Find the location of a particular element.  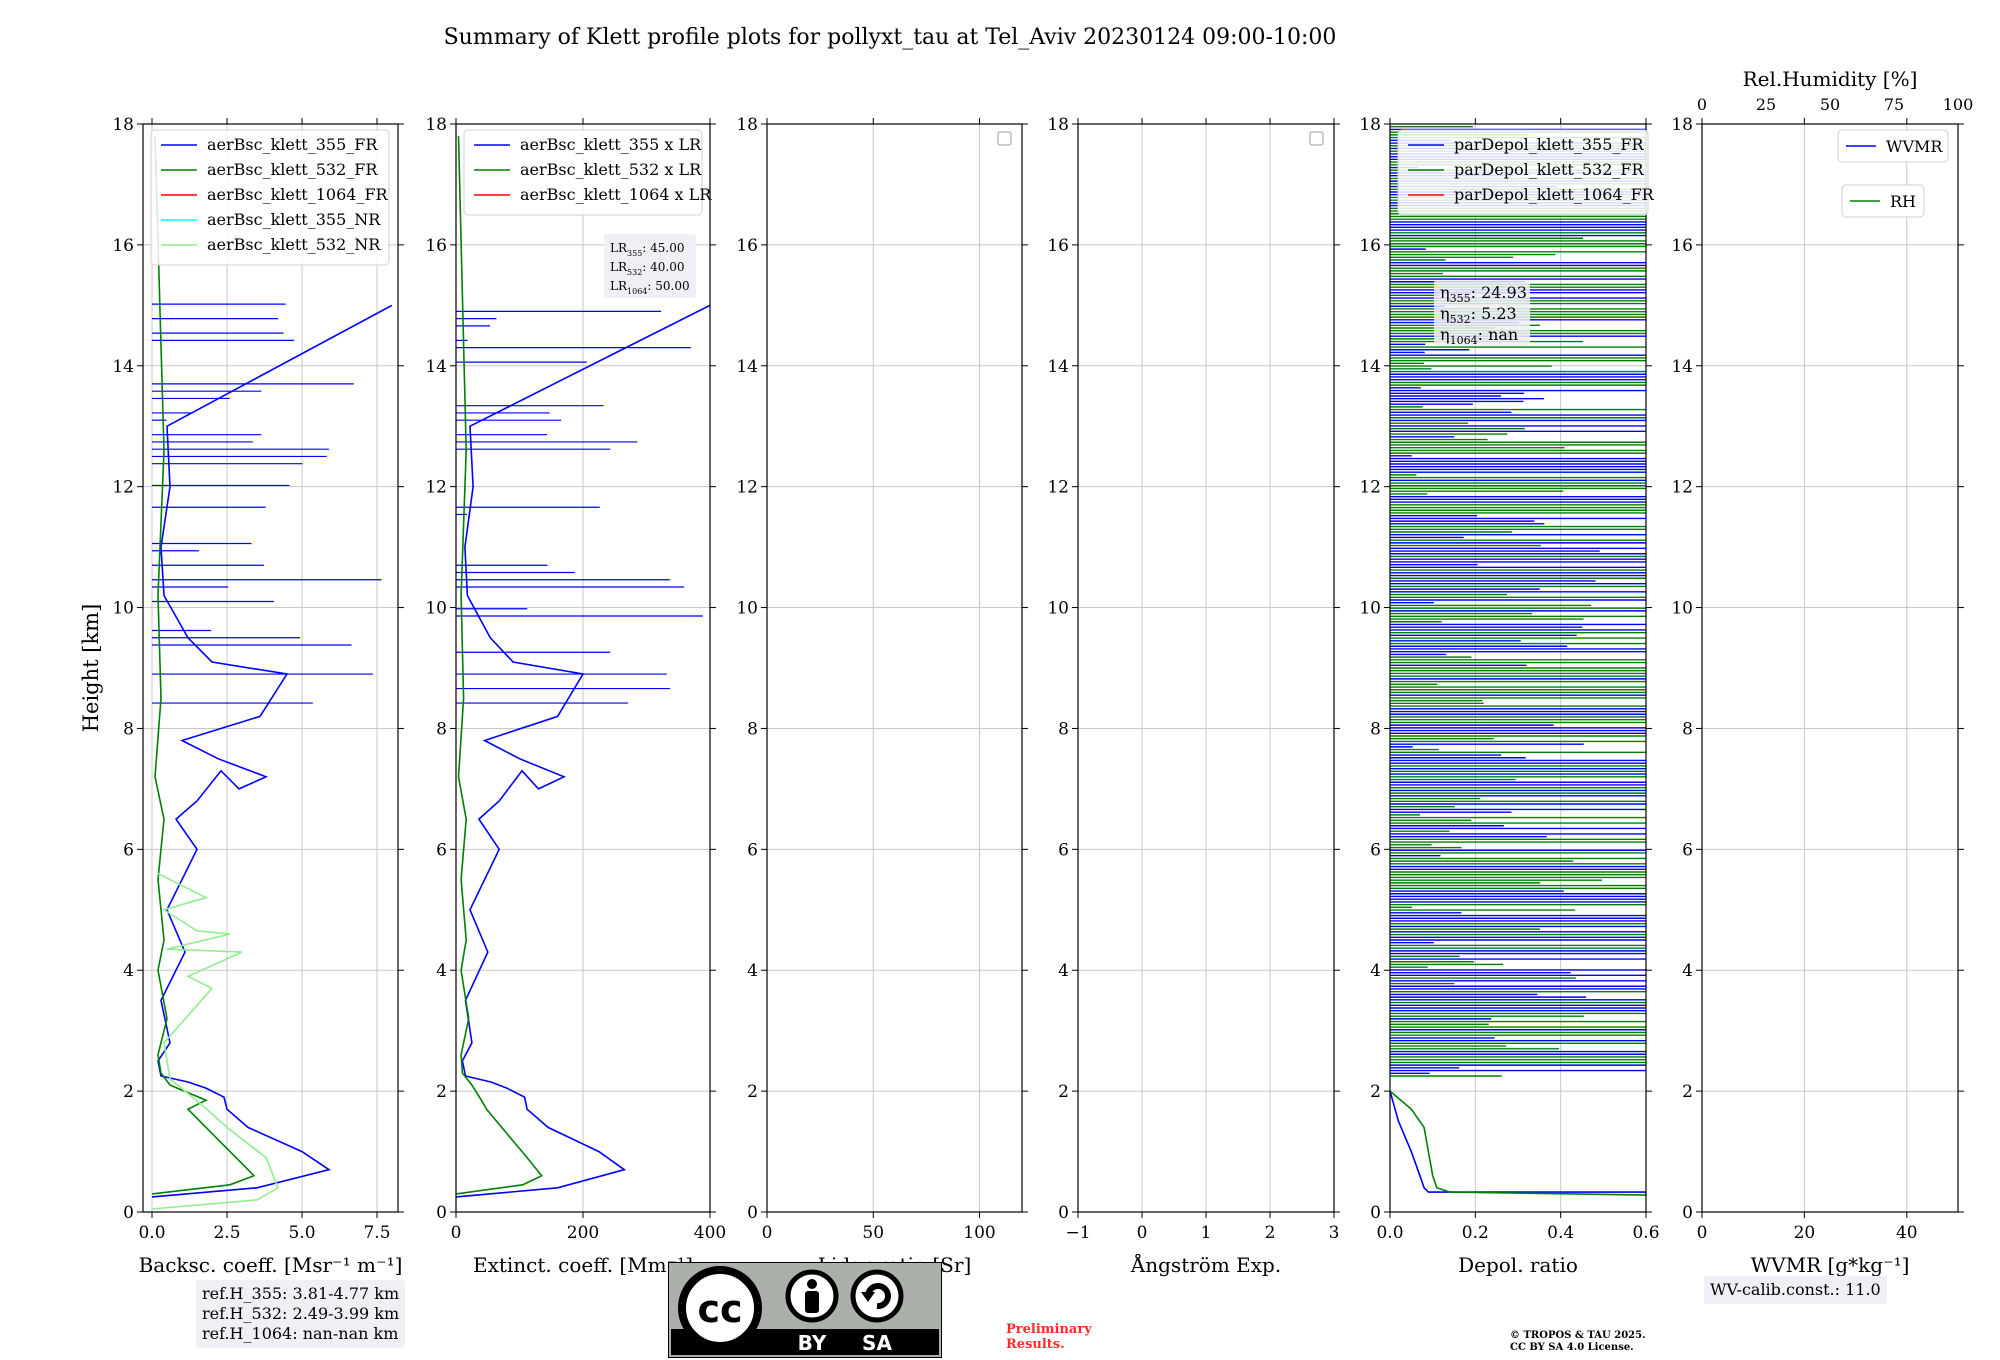

top-x-tick-label: 50 is located at coordinates (1830, 104).